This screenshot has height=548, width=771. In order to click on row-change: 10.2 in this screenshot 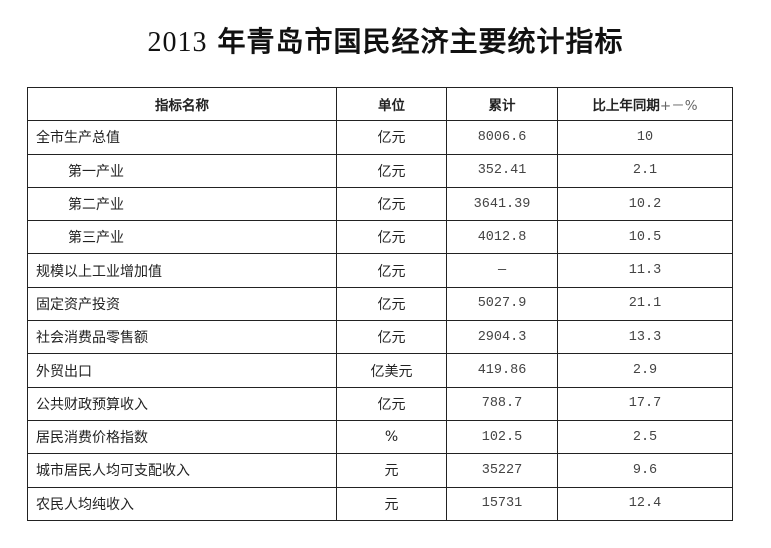, I will do `click(645, 204)`.